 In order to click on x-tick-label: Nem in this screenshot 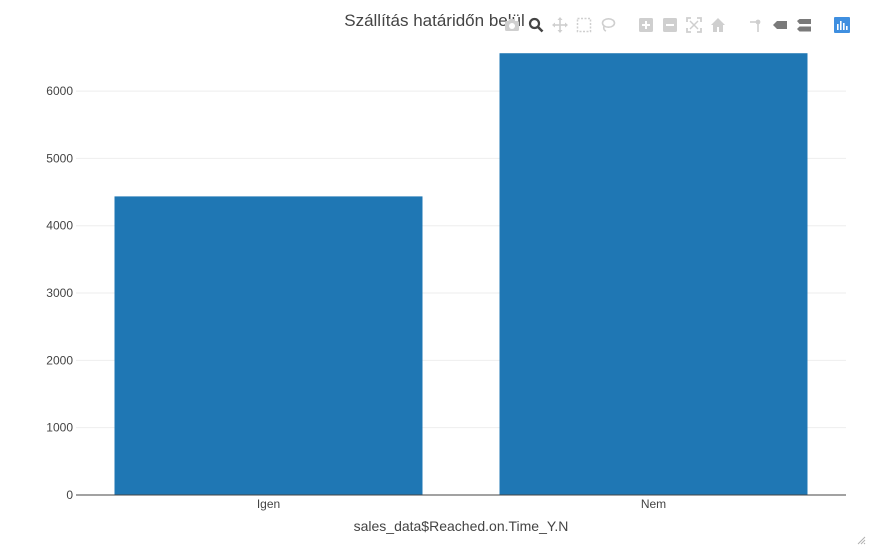, I will do `click(653, 504)`.